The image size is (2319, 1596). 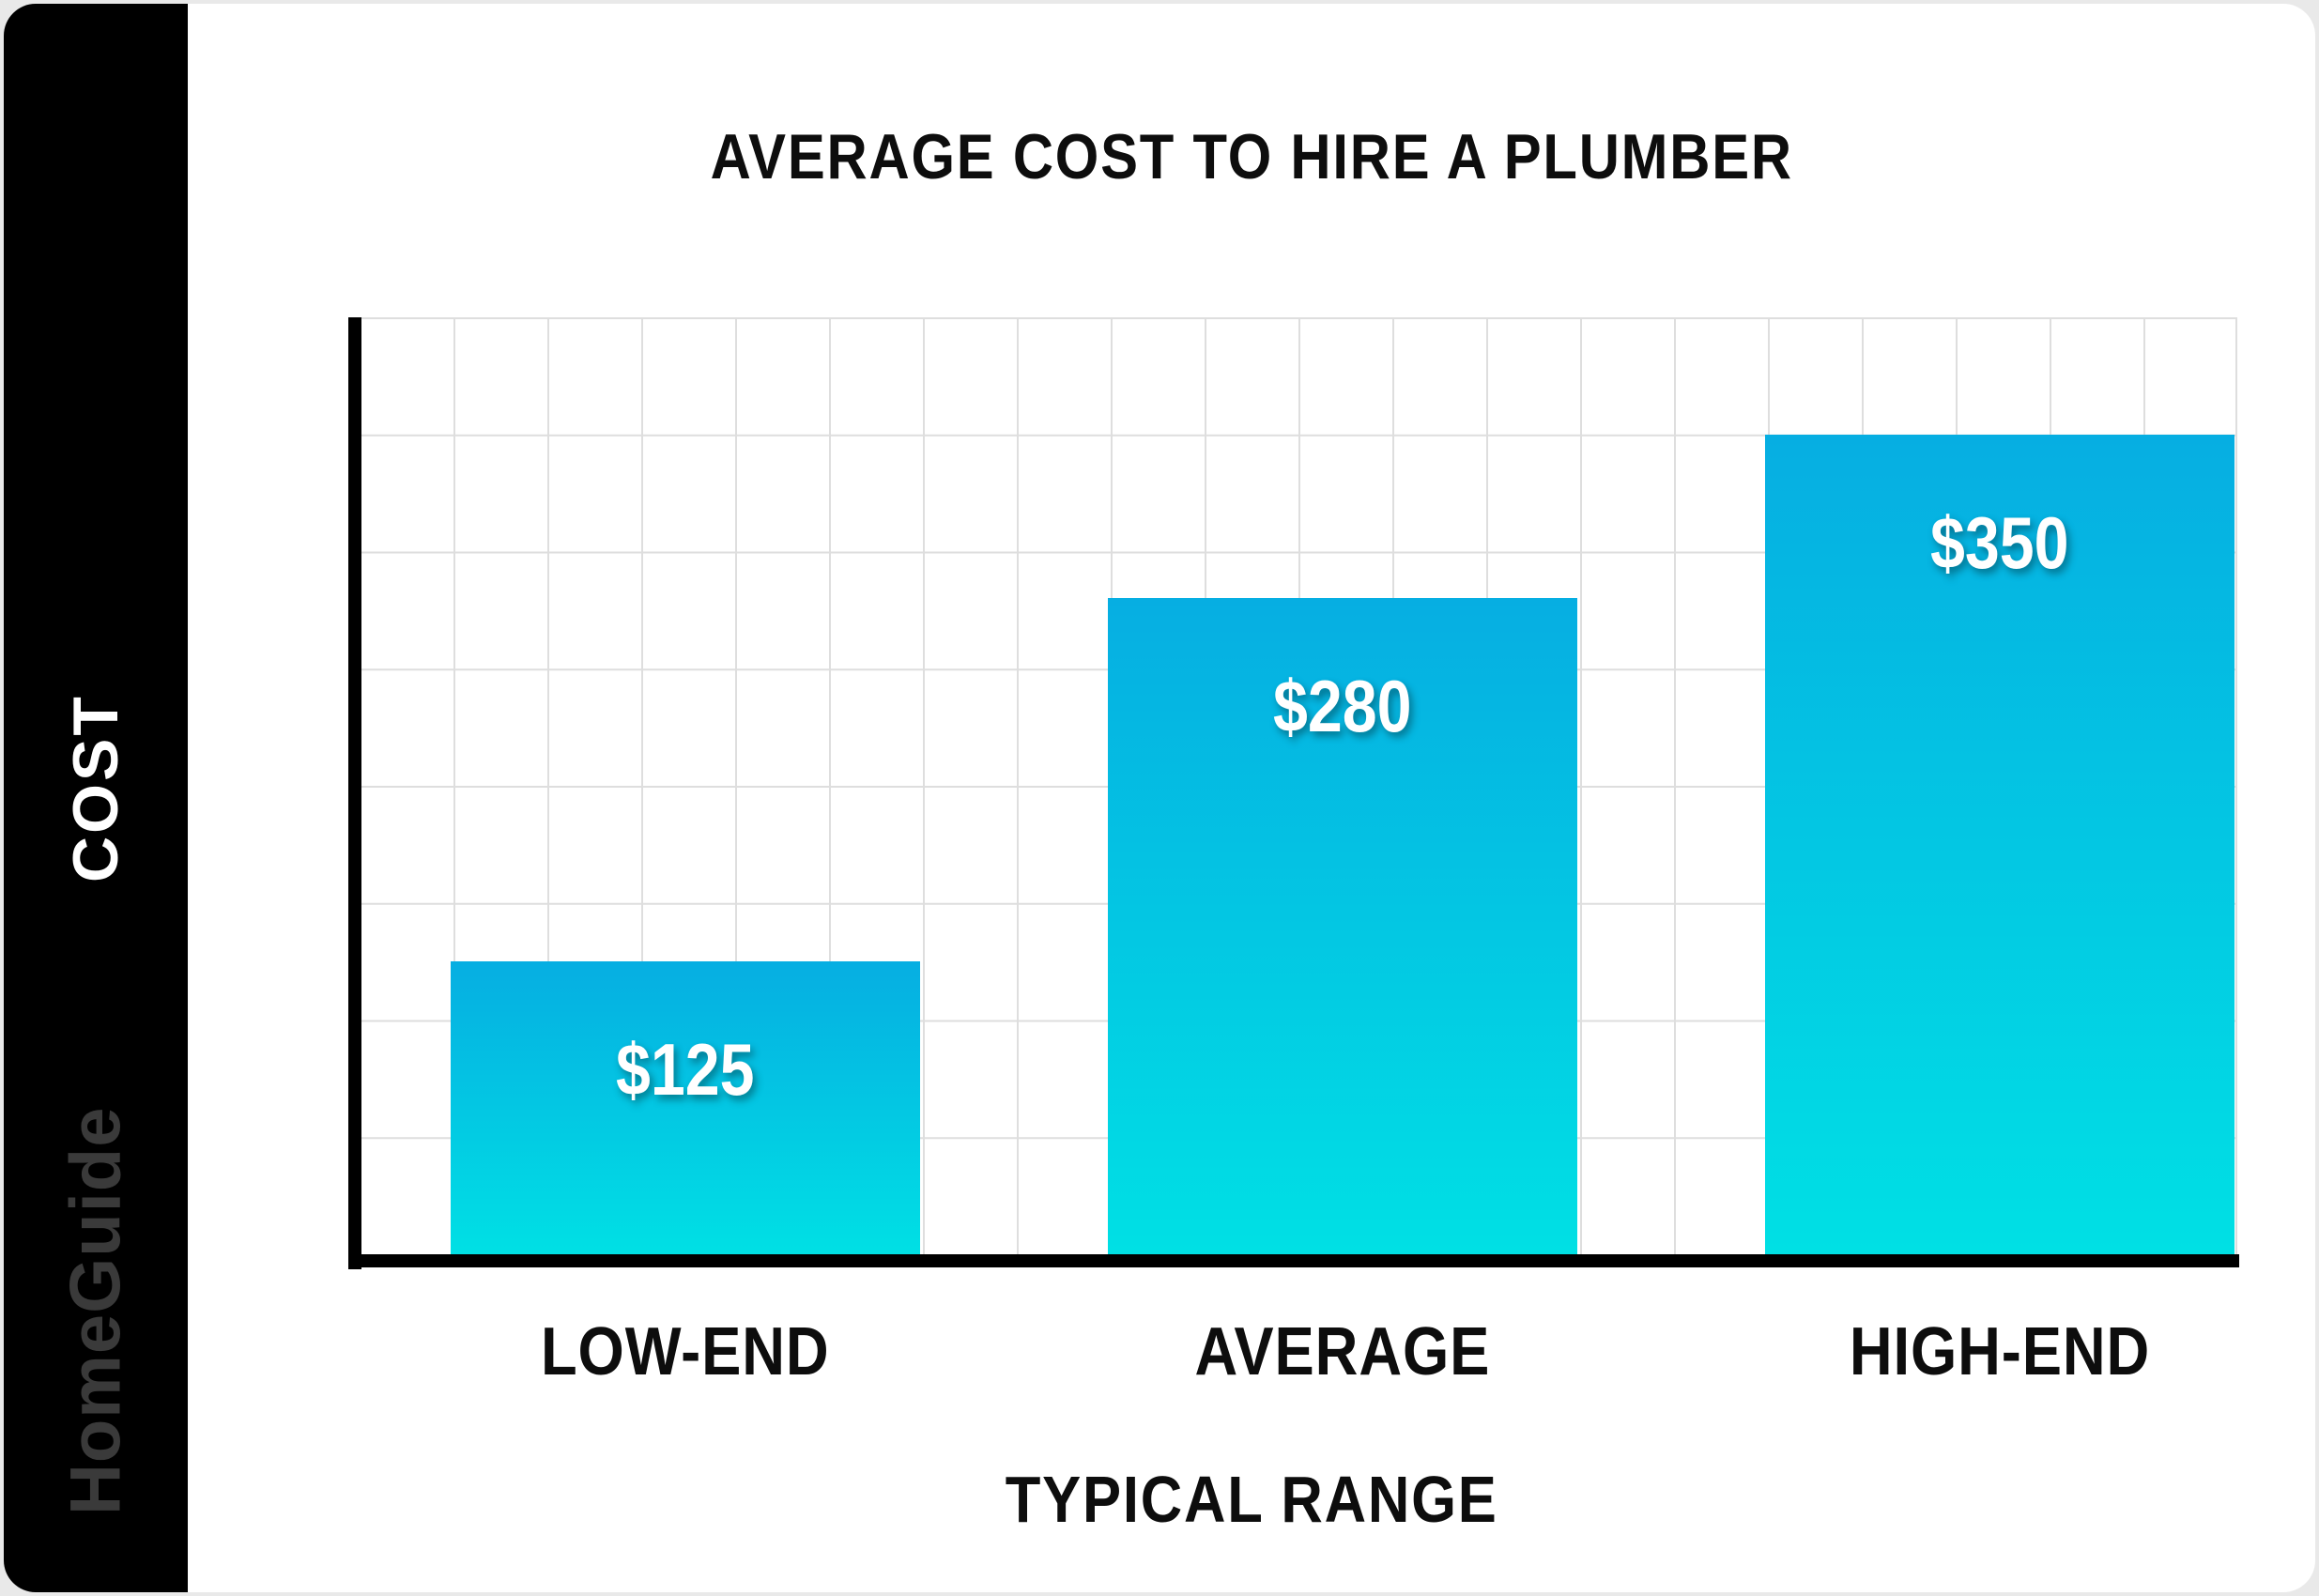 What do you see at coordinates (685, 1352) in the screenshot?
I see `category-label-low-end: LOW-END` at bounding box center [685, 1352].